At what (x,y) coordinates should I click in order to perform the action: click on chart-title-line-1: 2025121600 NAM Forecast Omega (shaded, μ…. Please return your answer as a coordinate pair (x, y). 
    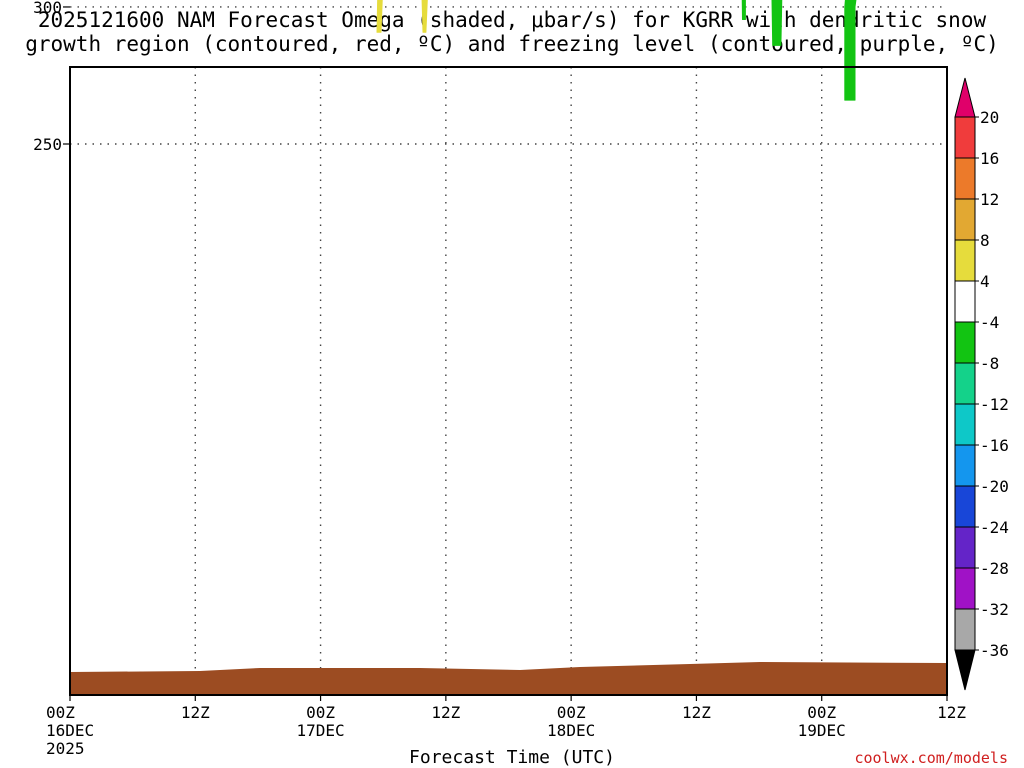
    Looking at the image, I should click on (512, 20).